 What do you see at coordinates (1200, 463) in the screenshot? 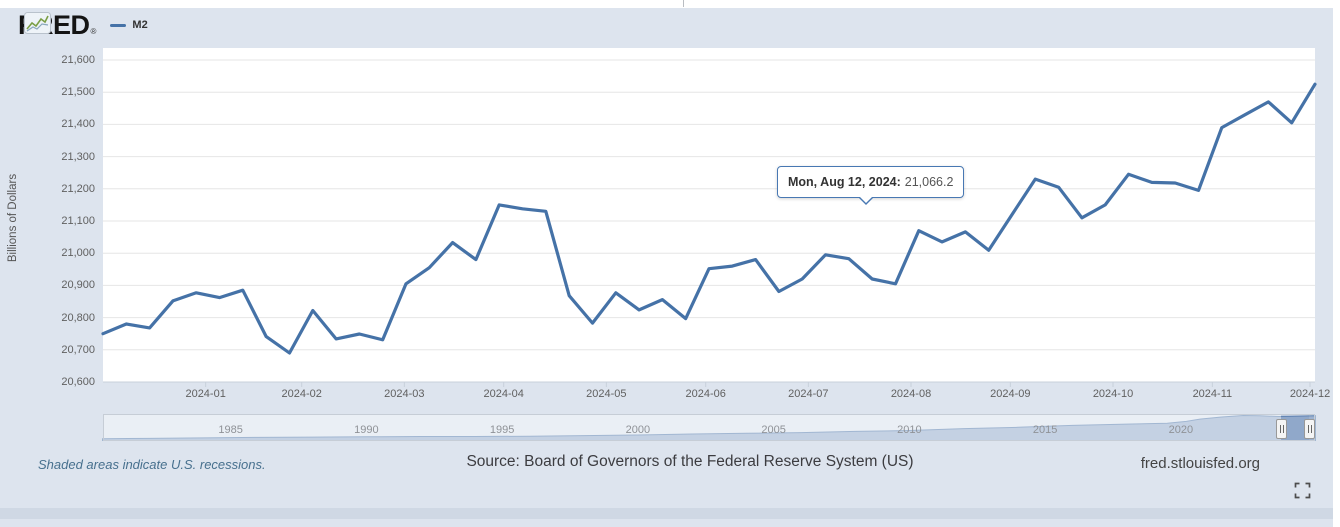
I see `site-link: fred.stlouisfed.org` at bounding box center [1200, 463].